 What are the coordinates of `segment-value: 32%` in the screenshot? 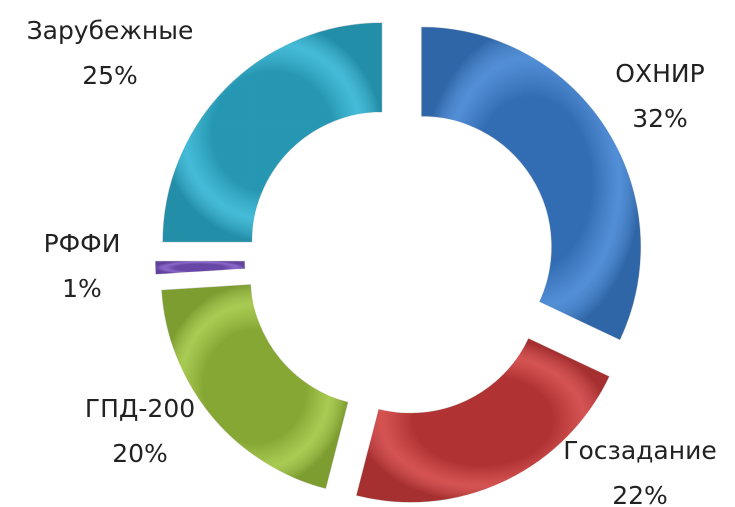 It's located at (660, 118).